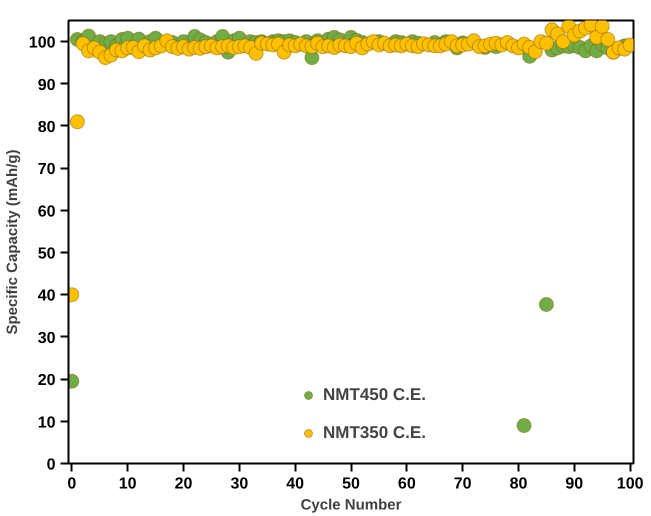 The image size is (651, 516). Describe the element at coordinates (374, 395) in the screenshot. I see `legend-label: NMT450 C.E.` at that location.